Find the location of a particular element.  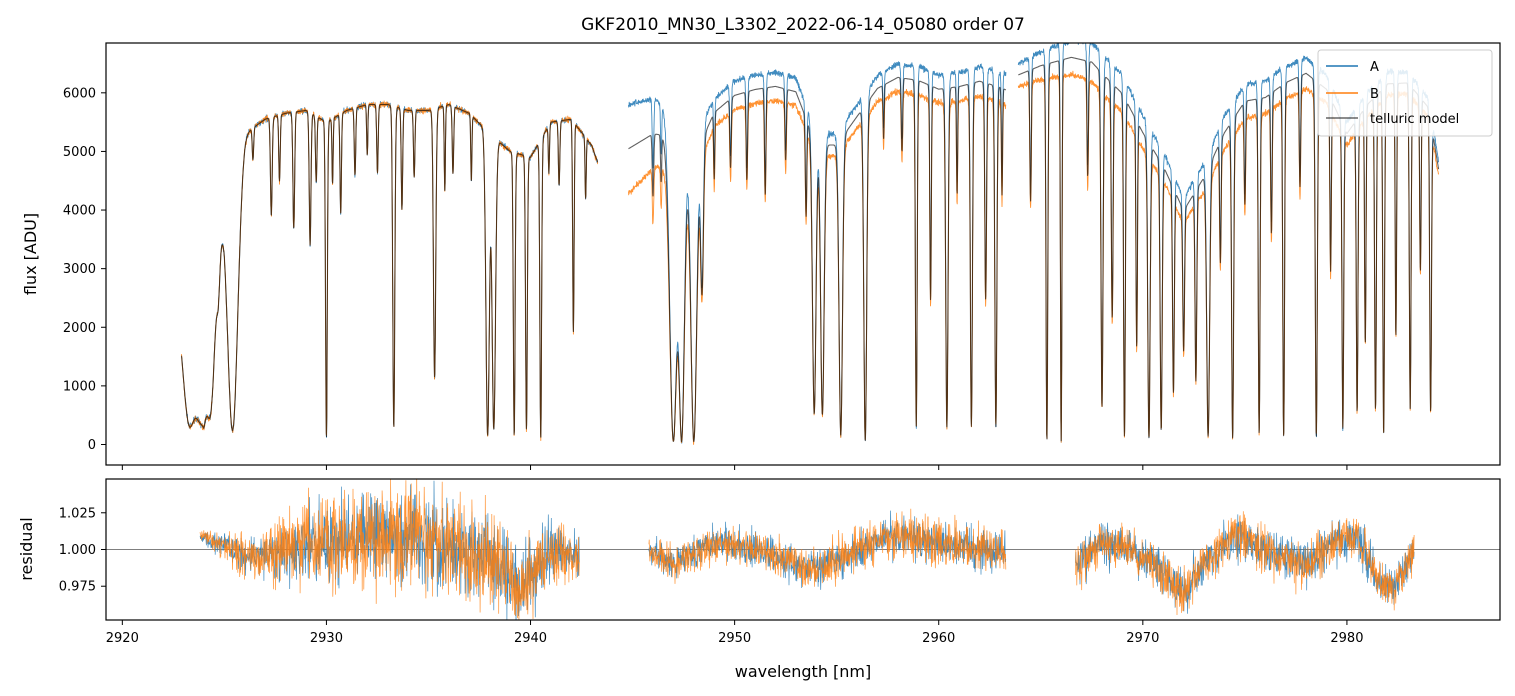

legend: A B telluric model is located at coordinates (1405, 93).